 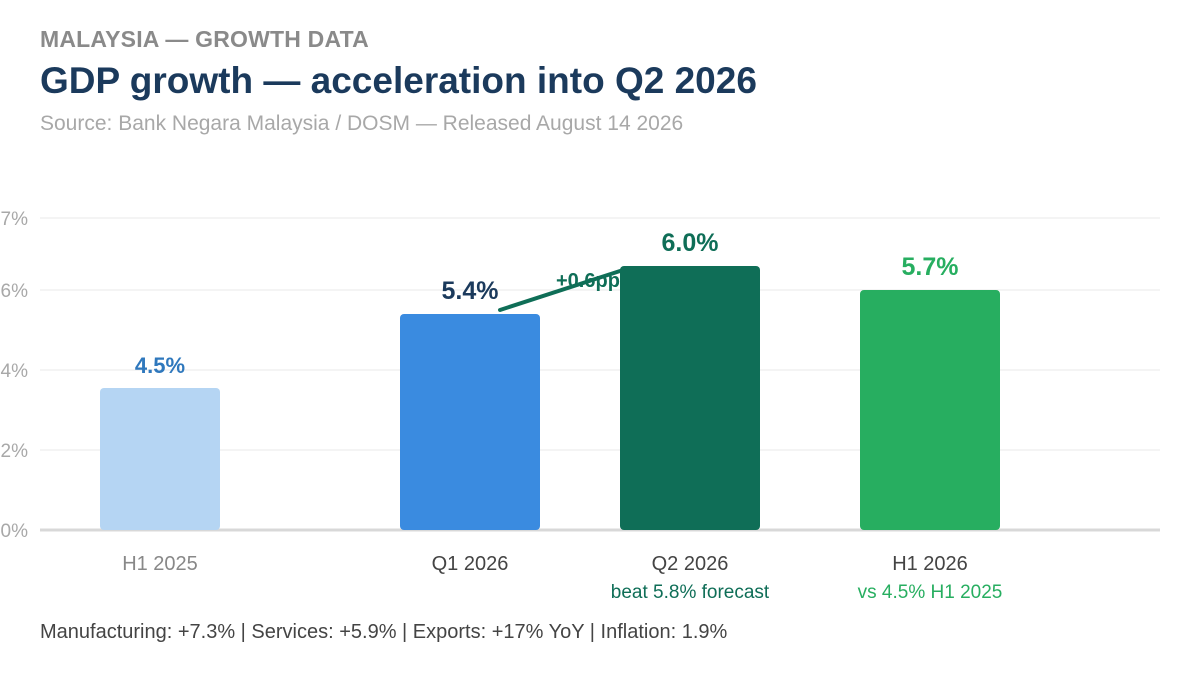 What do you see at coordinates (15, 291) in the screenshot?
I see `y-tick-label: 6%` at bounding box center [15, 291].